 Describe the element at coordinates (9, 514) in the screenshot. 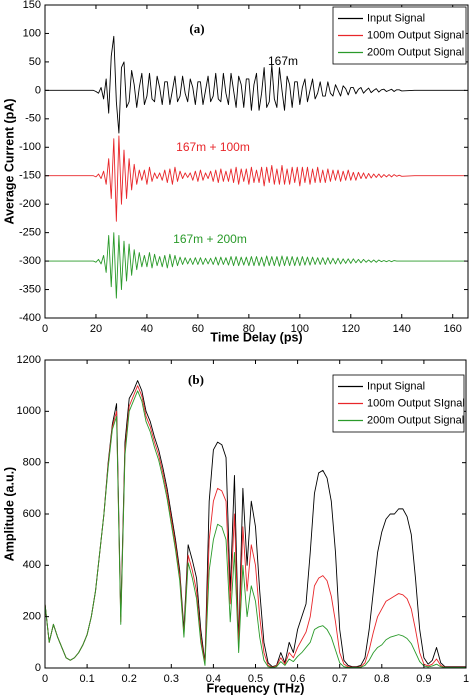

I see `y-axis-label: Amplitude (a.u.)` at that location.